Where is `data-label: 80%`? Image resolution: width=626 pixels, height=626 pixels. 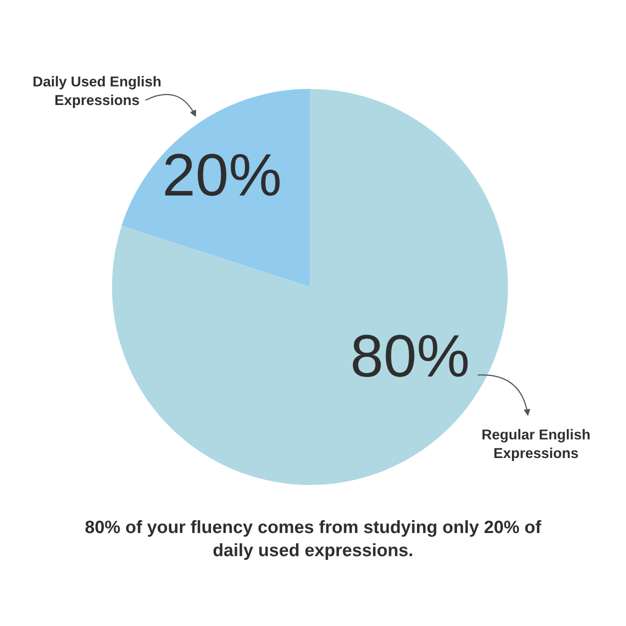 data-label: 80% is located at coordinates (410, 356).